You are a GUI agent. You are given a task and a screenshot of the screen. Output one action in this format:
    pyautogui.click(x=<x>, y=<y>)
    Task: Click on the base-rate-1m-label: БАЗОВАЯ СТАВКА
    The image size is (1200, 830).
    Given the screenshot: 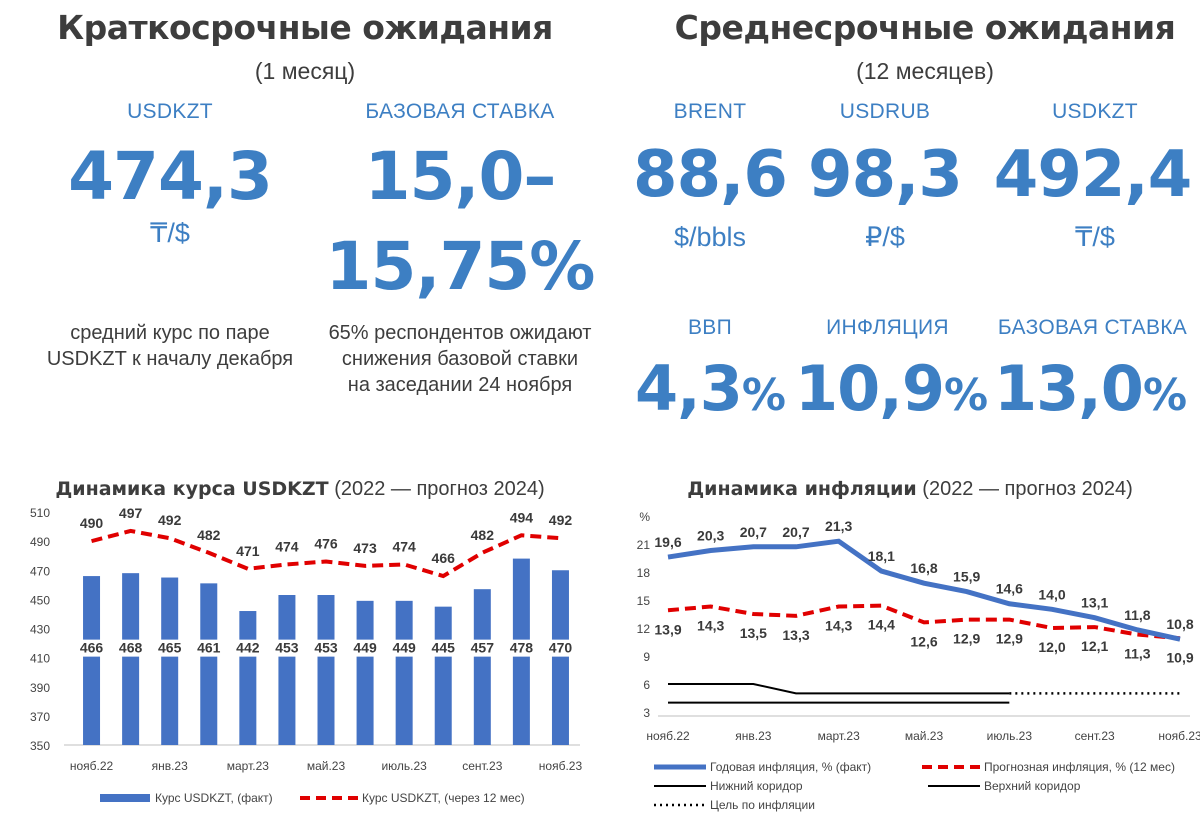 What is the action you would take?
    pyautogui.click(x=460, y=111)
    